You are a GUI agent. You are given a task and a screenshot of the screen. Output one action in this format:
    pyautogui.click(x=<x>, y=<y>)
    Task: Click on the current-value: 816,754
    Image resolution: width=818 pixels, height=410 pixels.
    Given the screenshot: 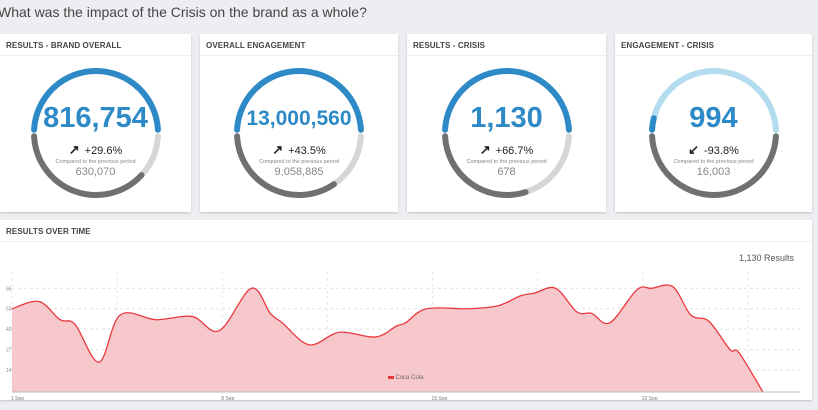 What is the action you would take?
    pyautogui.click(x=95, y=118)
    